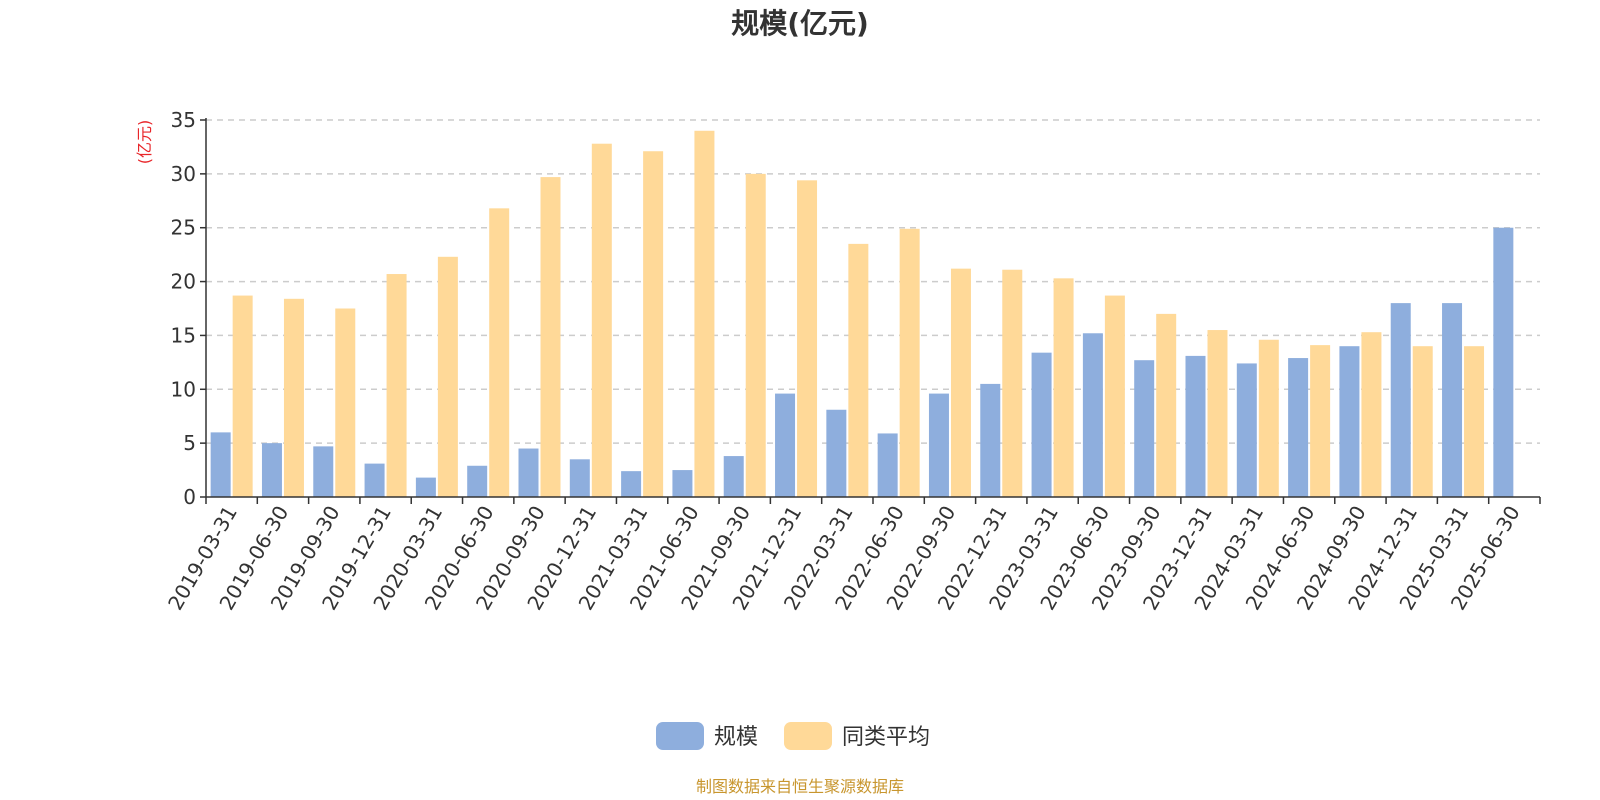 The height and width of the screenshot is (800, 1600). I want to click on source-note: 制图数据来自恒生聚源数据库, so click(800, 786).